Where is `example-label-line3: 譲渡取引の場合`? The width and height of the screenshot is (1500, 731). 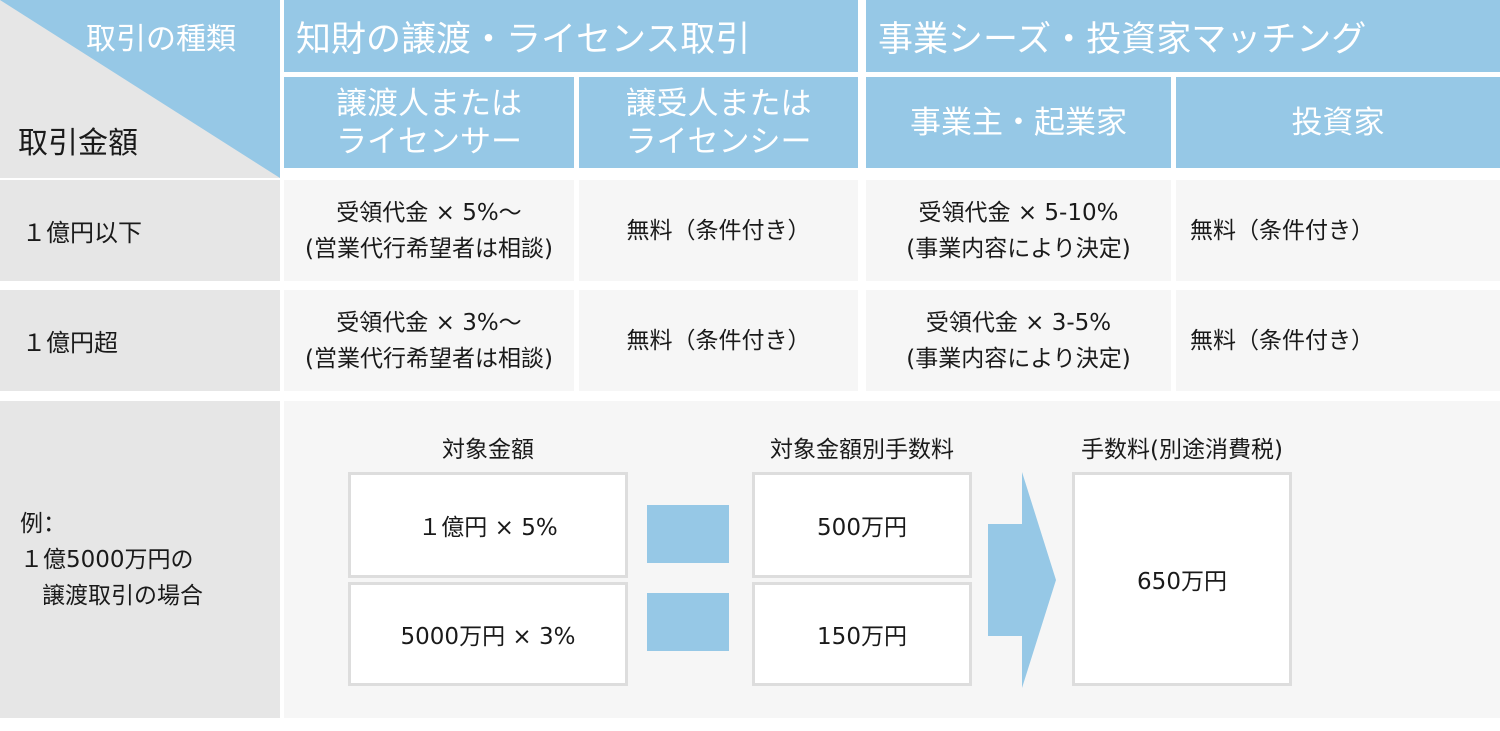
example-label-line3: 譲渡取引の場合 is located at coordinates (122, 595).